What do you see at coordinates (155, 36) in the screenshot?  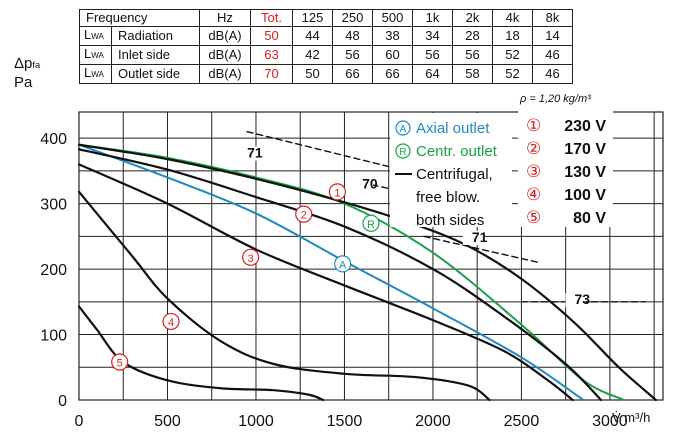 I see `row-label: Radiation` at bounding box center [155, 36].